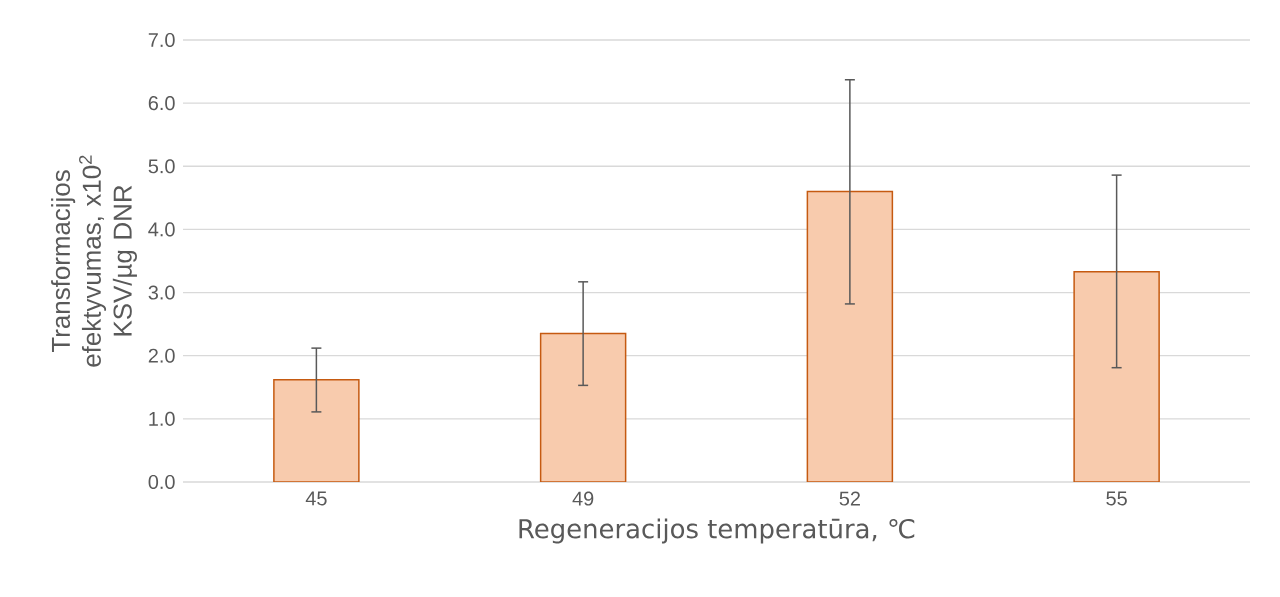 Image resolution: width=1280 pixels, height=597 pixels. Describe the element at coordinates (316, 498) in the screenshot. I see `x-tick-label: 45` at that location.